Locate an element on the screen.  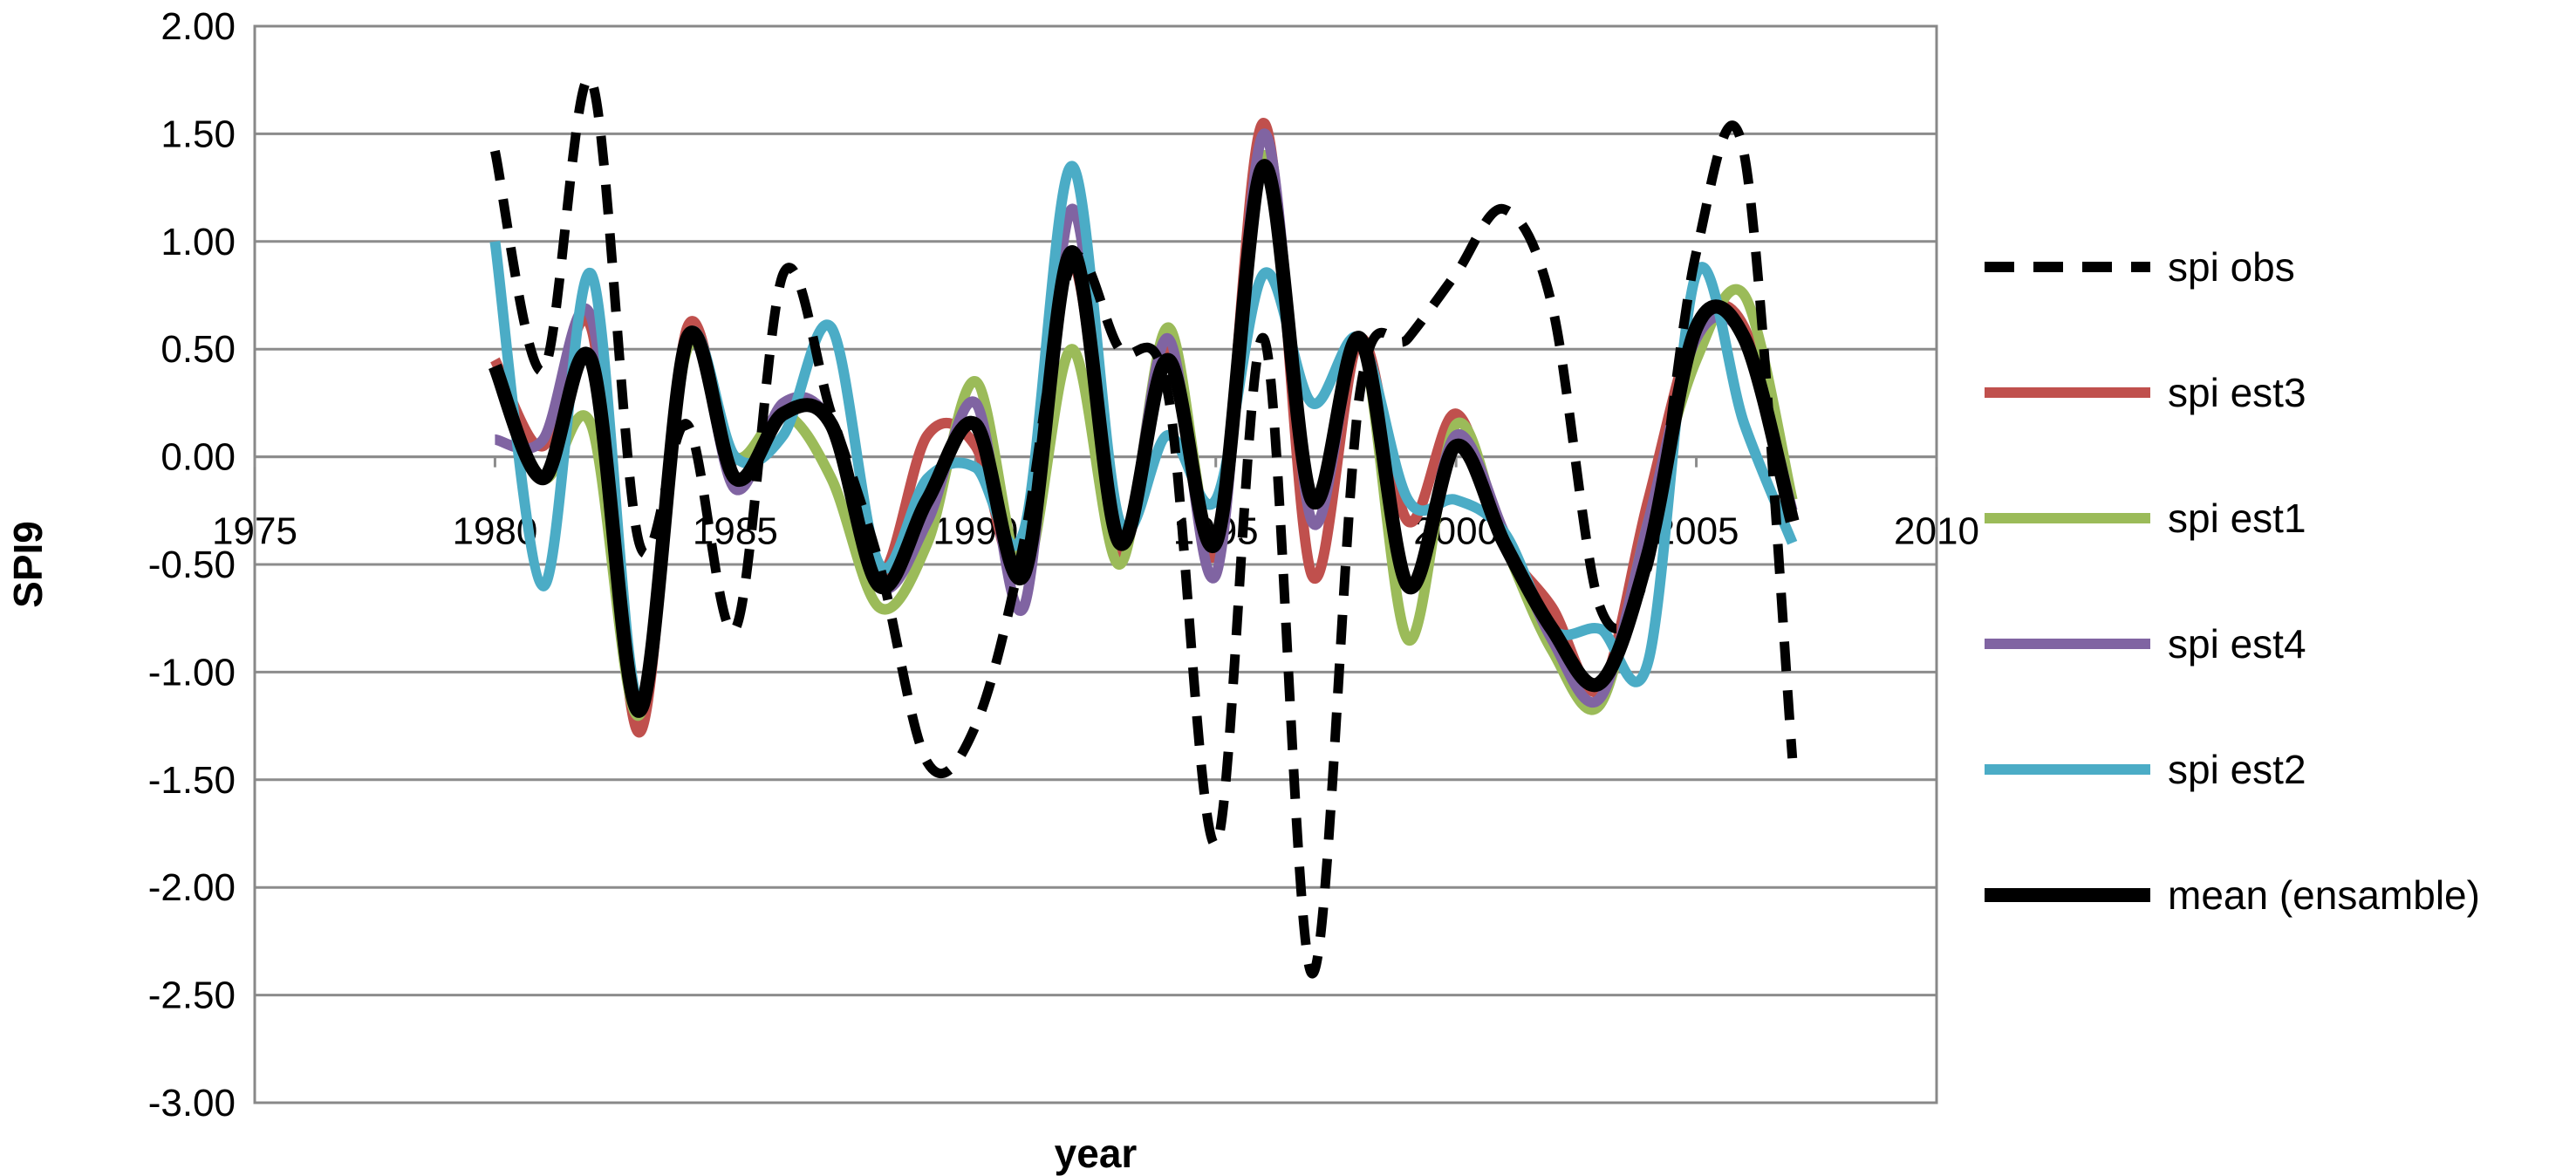
y-tick-label: -3.00 is located at coordinates (192, 1104).